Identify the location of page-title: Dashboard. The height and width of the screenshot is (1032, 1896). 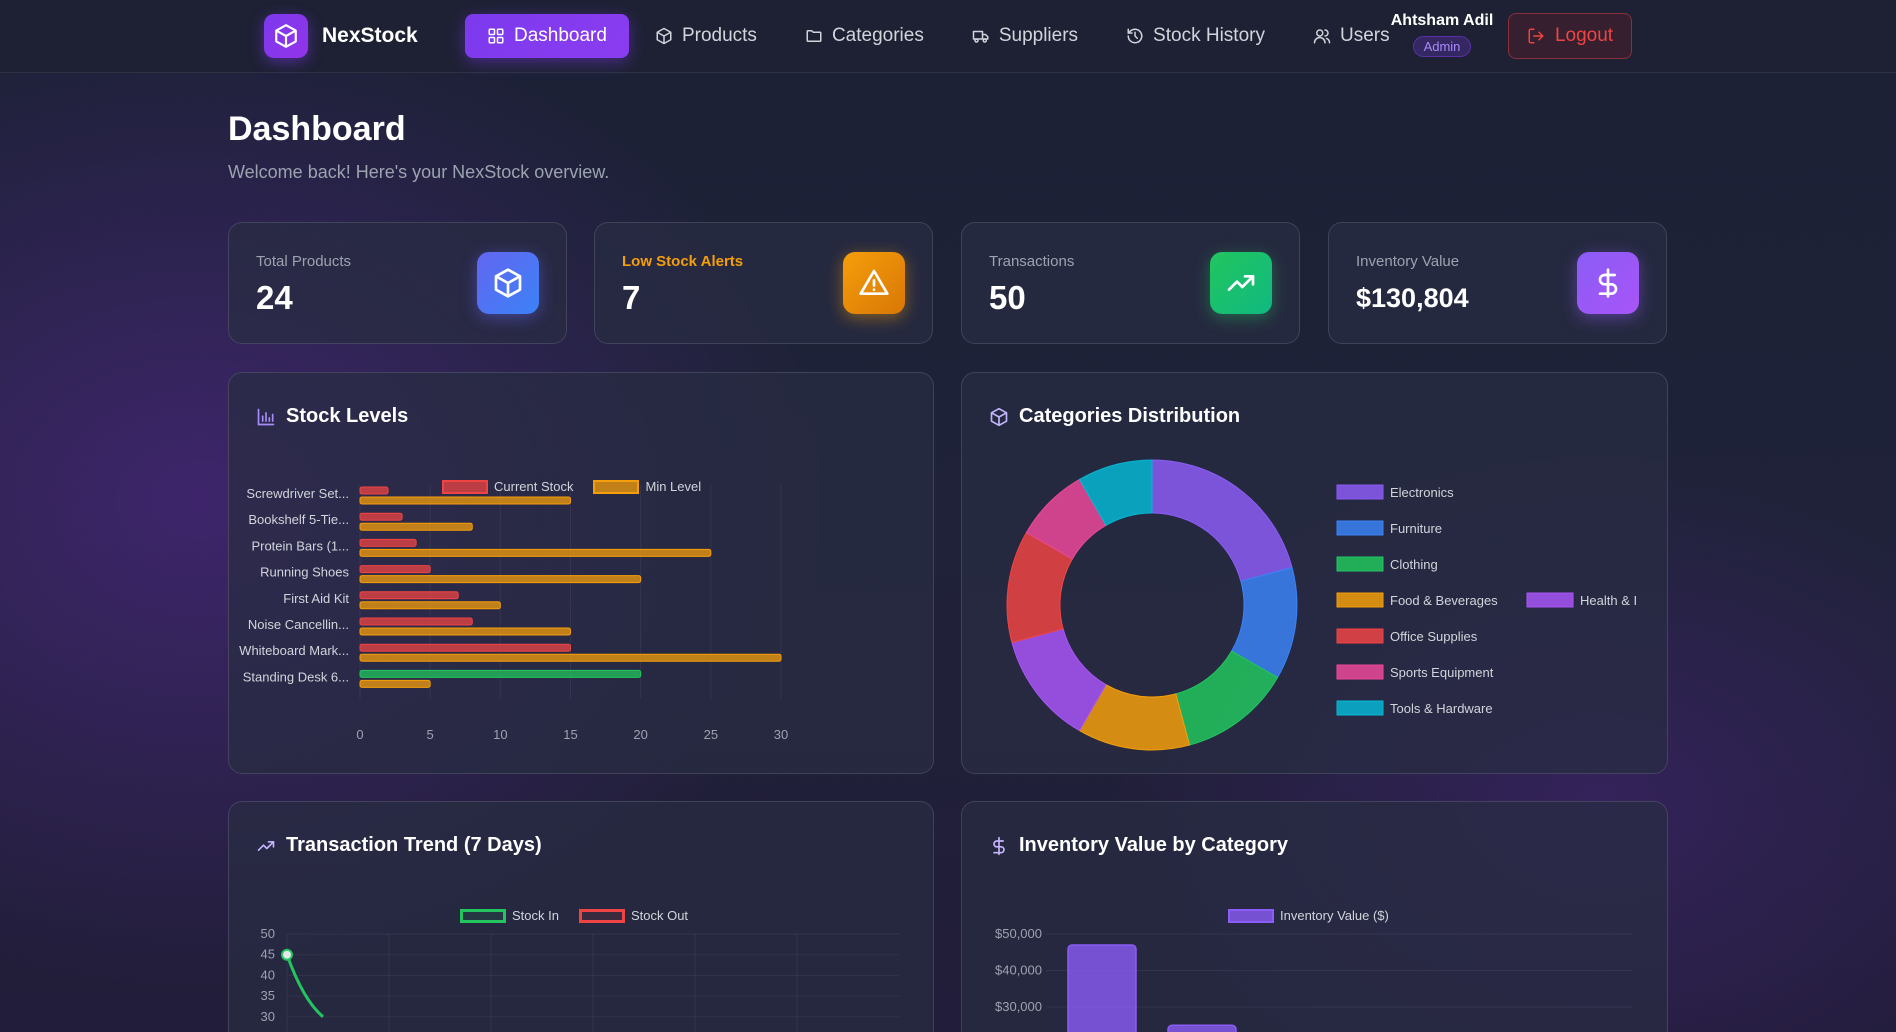
(317, 129).